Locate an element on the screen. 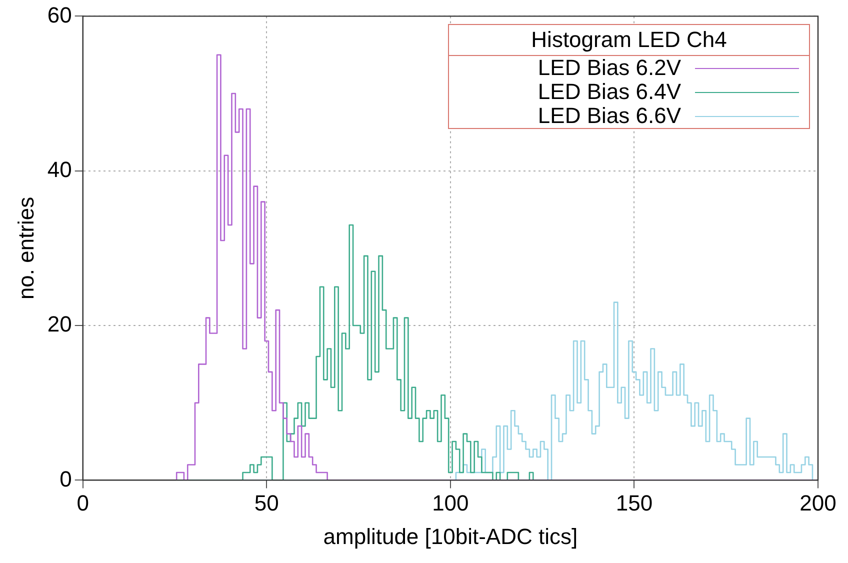  legend-label: LED Bias 6.6V is located at coordinates (608, 115).